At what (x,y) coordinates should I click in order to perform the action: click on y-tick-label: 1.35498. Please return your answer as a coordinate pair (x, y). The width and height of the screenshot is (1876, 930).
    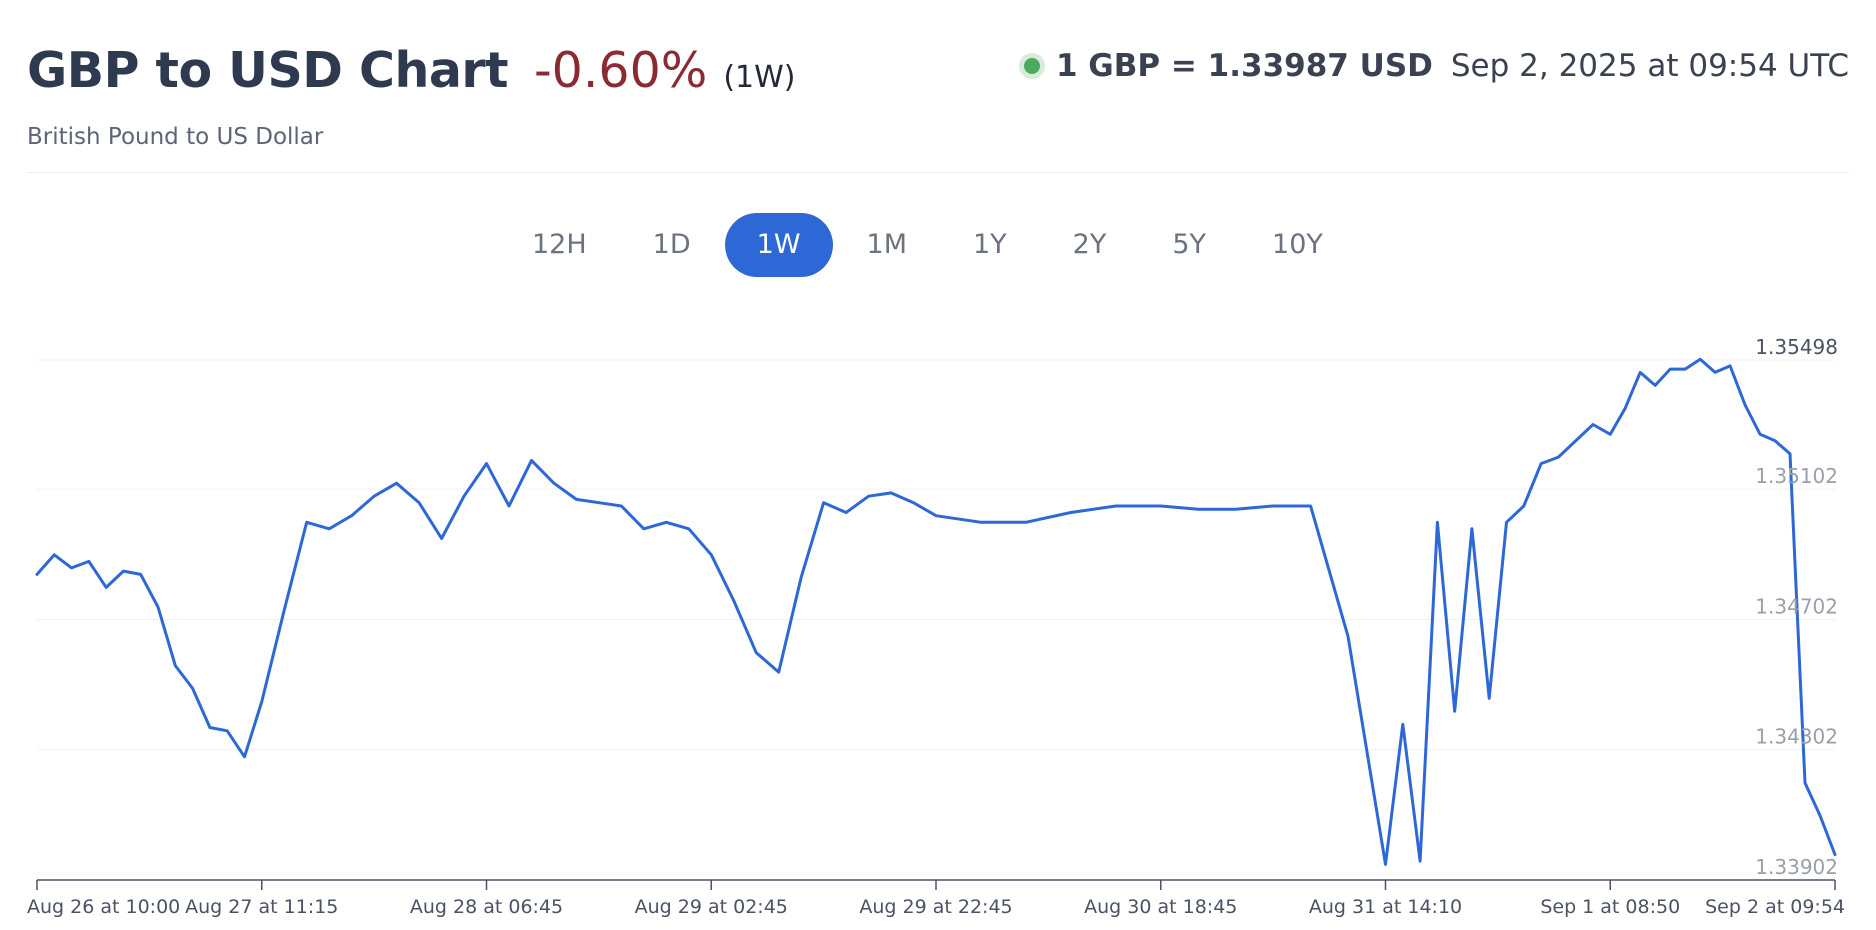
    Looking at the image, I should click on (1796, 347).